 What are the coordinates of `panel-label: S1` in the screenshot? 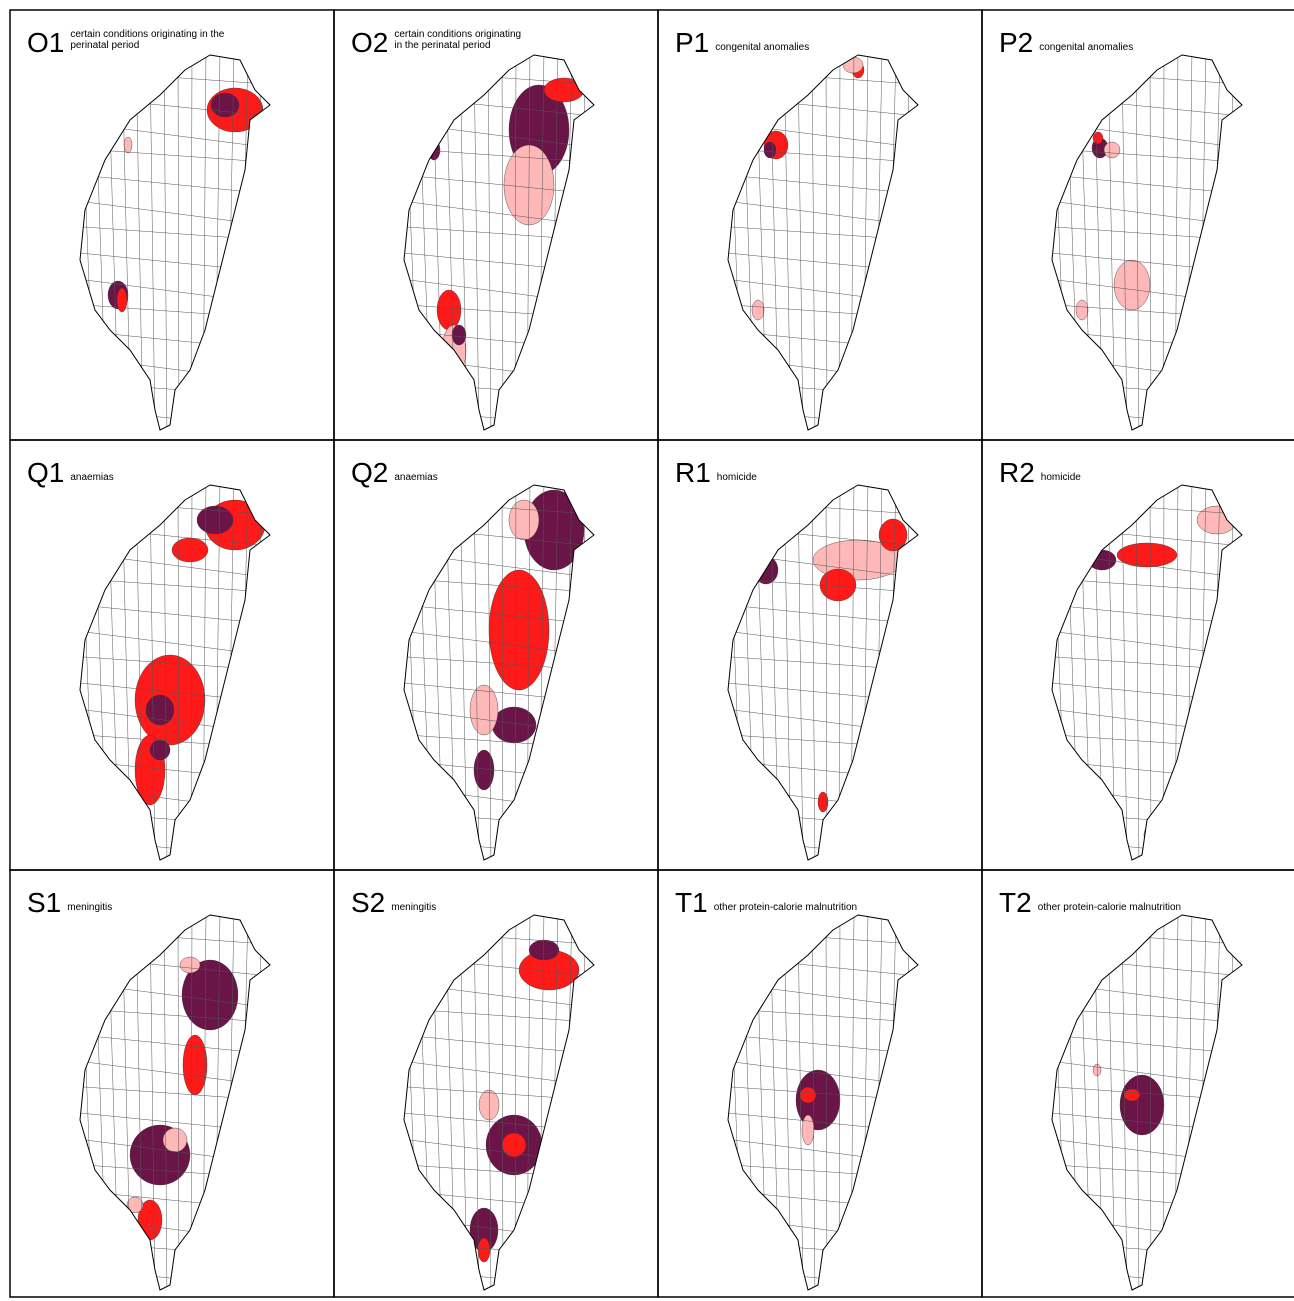 It's located at (44, 902).